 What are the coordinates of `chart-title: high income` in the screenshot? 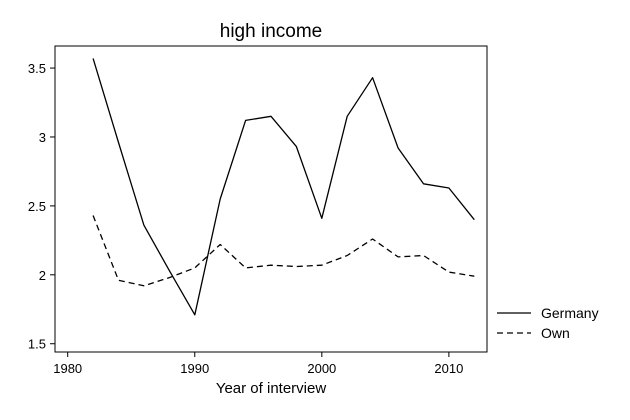 It's located at (271, 31).